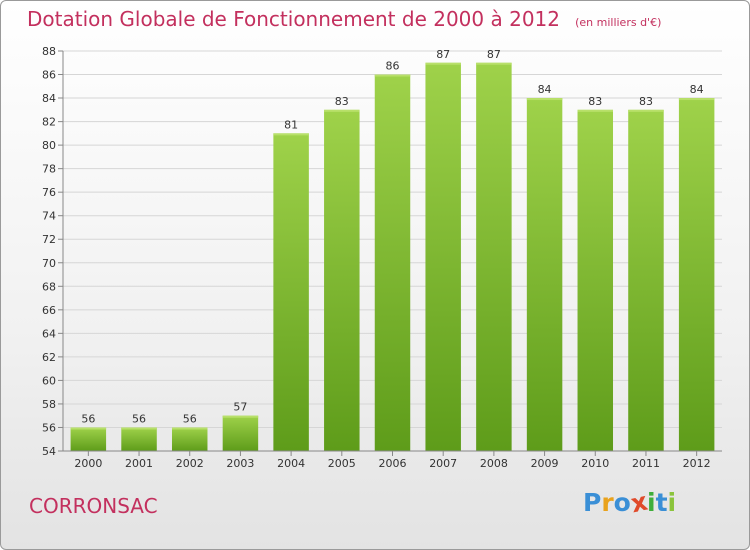  Describe the element at coordinates (393, 463) in the screenshot. I see `x-tick-label: 2006` at that location.